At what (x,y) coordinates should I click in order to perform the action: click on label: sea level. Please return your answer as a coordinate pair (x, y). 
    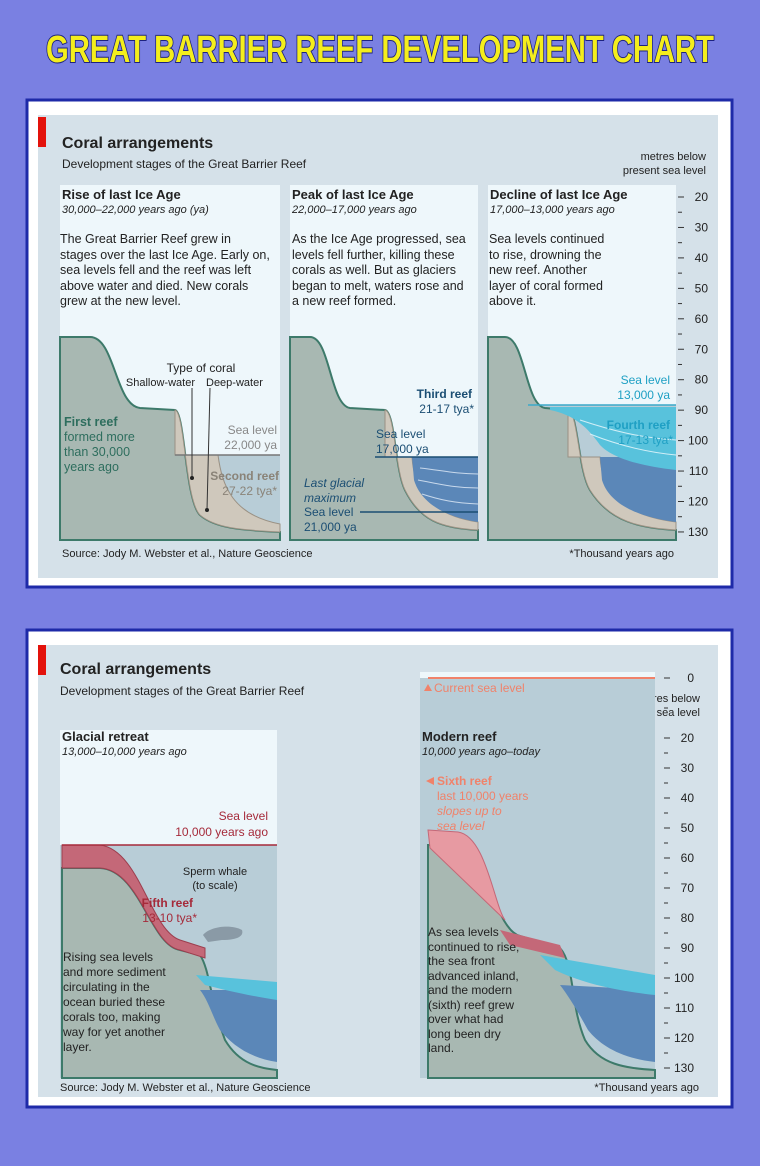
    Looking at the image, I should click on (461, 826).